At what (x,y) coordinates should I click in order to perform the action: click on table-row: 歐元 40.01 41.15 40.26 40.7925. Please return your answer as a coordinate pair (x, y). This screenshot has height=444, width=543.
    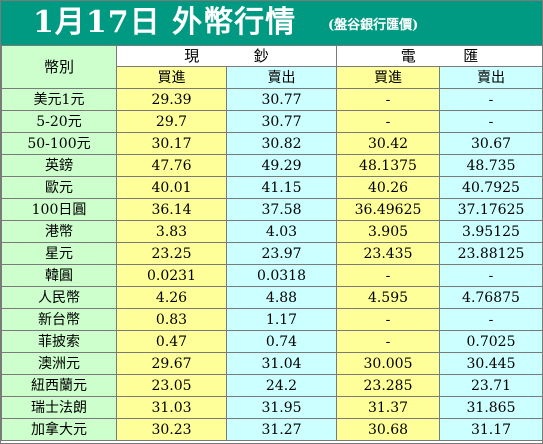
    Looking at the image, I should click on (272, 187).